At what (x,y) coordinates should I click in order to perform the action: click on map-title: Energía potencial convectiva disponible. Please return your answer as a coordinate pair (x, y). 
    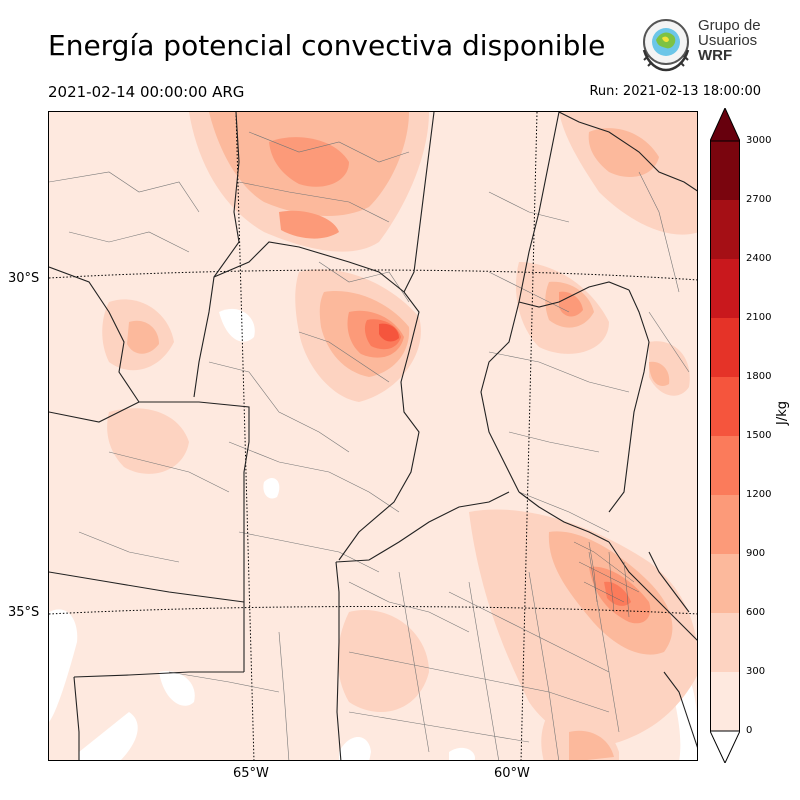
    Looking at the image, I should click on (327, 45).